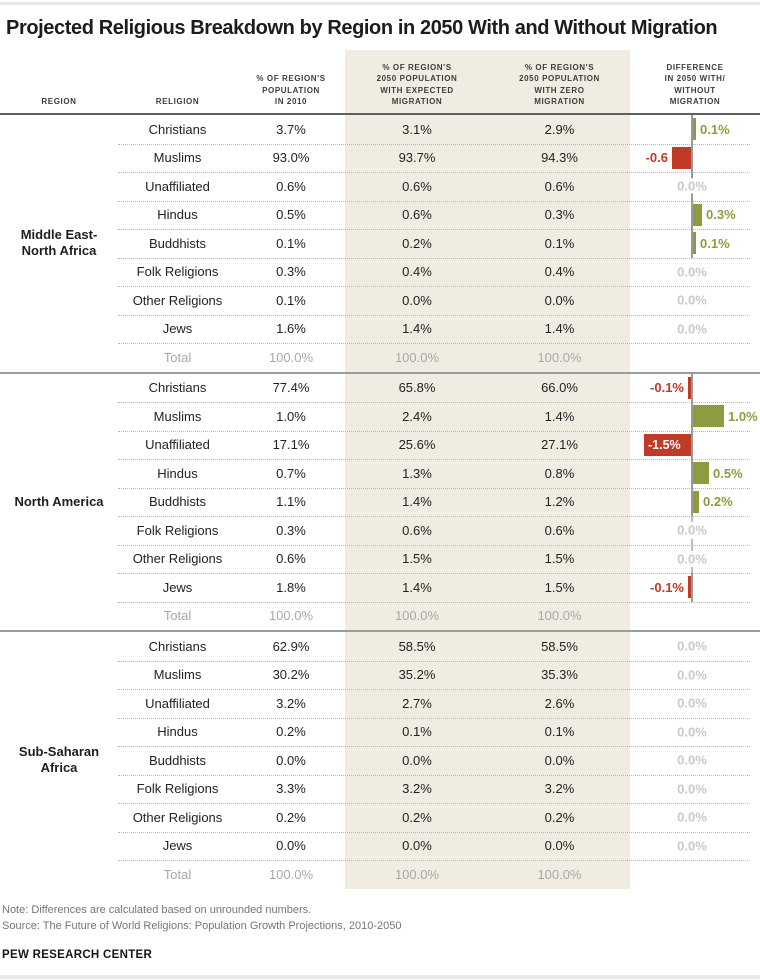 Image resolution: width=760 pixels, height=980 pixels. What do you see at coordinates (291, 502) in the screenshot?
I see `pop2010-cell: 1.1%` at bounding box center [291, 502].